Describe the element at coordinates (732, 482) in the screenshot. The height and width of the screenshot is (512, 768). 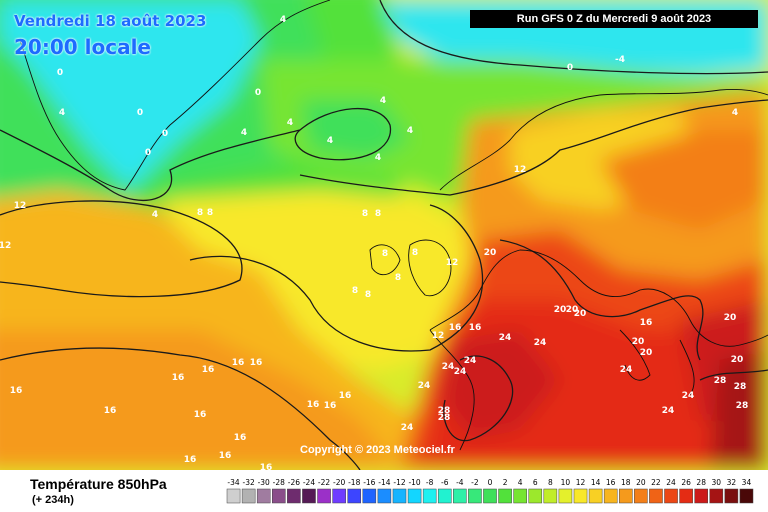
I see `scale-tick-label: 32` at that location.